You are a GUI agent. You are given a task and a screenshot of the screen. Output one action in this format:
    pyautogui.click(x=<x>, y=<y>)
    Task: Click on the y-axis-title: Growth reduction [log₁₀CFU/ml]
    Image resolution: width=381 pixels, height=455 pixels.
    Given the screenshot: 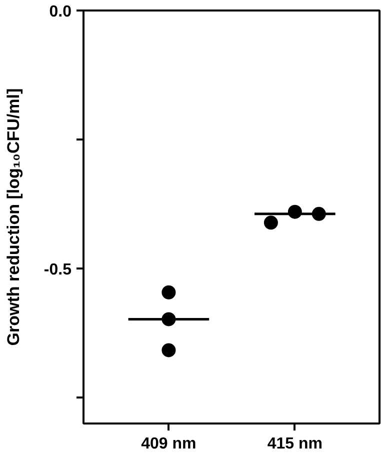 What is the action you would take?
    pyautogui.click(x=13, y=217)
    